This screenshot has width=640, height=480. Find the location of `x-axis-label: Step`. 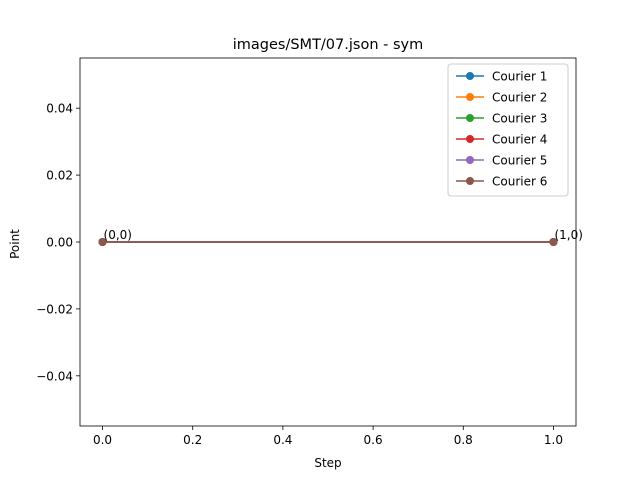

x-axis-label: Step is located at coordinates (327, 463).